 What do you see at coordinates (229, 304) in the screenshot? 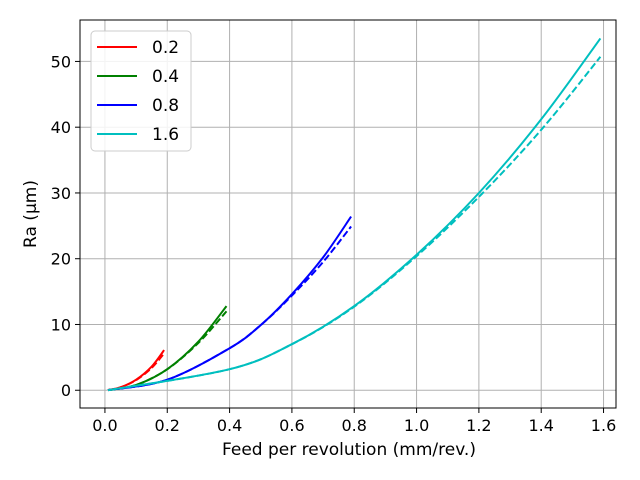
I see `series-0.8-solid-line` at bounding box center [229, 304].